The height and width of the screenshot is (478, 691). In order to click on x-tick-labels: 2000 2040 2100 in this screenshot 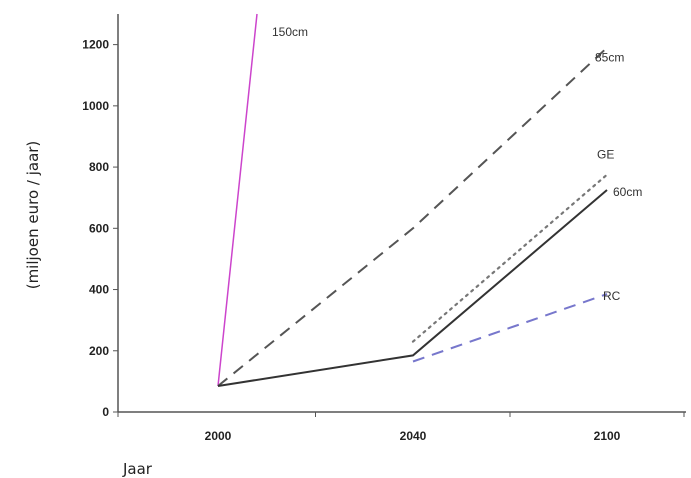, I will do `click(413, 436)`.